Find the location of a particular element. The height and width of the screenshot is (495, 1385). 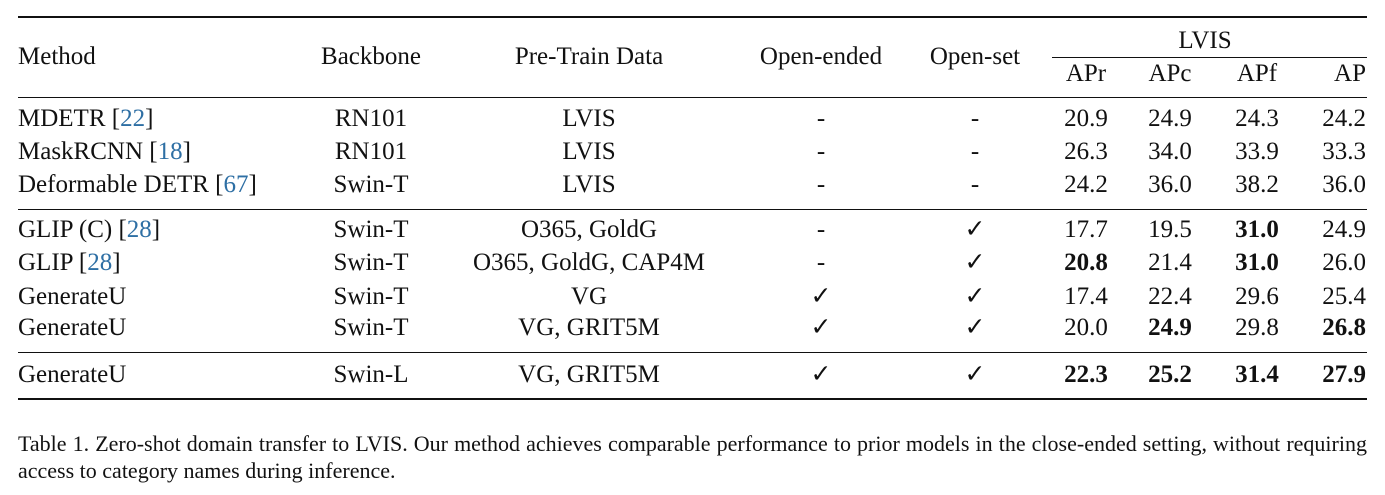

citation-link: 22 is located at coordinates (133, 118).